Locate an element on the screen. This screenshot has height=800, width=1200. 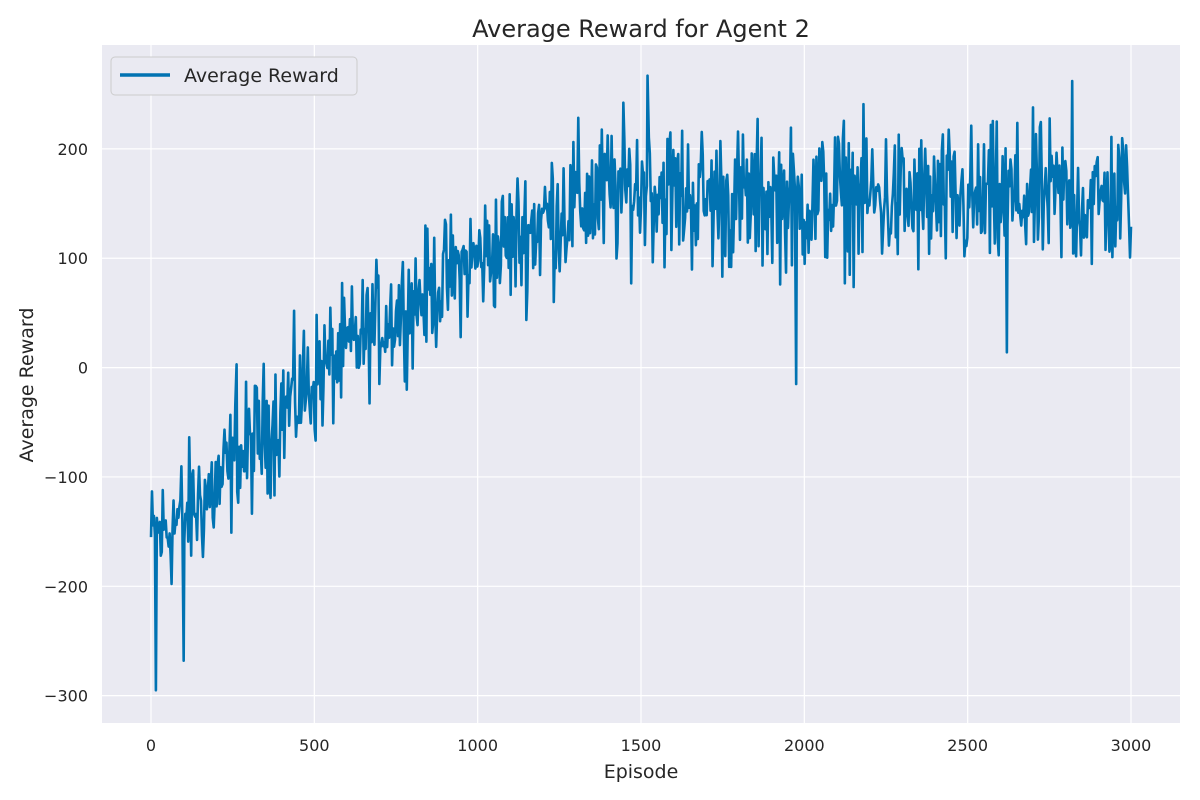
y-tick-label: −200 is located at coordinates (66, 586).